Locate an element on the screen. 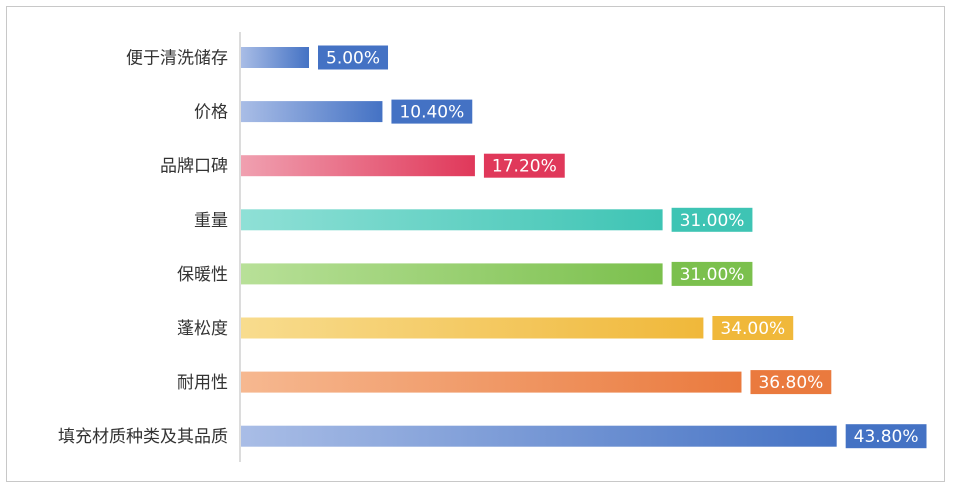  data-label: 43.80% is located at coordinates (886, 437).